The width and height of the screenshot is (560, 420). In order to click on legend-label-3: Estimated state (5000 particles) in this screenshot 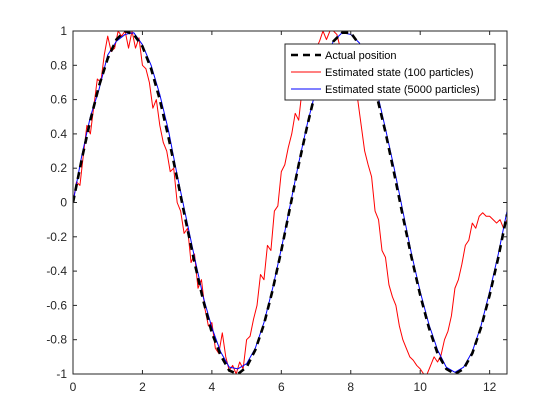, I will do `click(402, 90)`.